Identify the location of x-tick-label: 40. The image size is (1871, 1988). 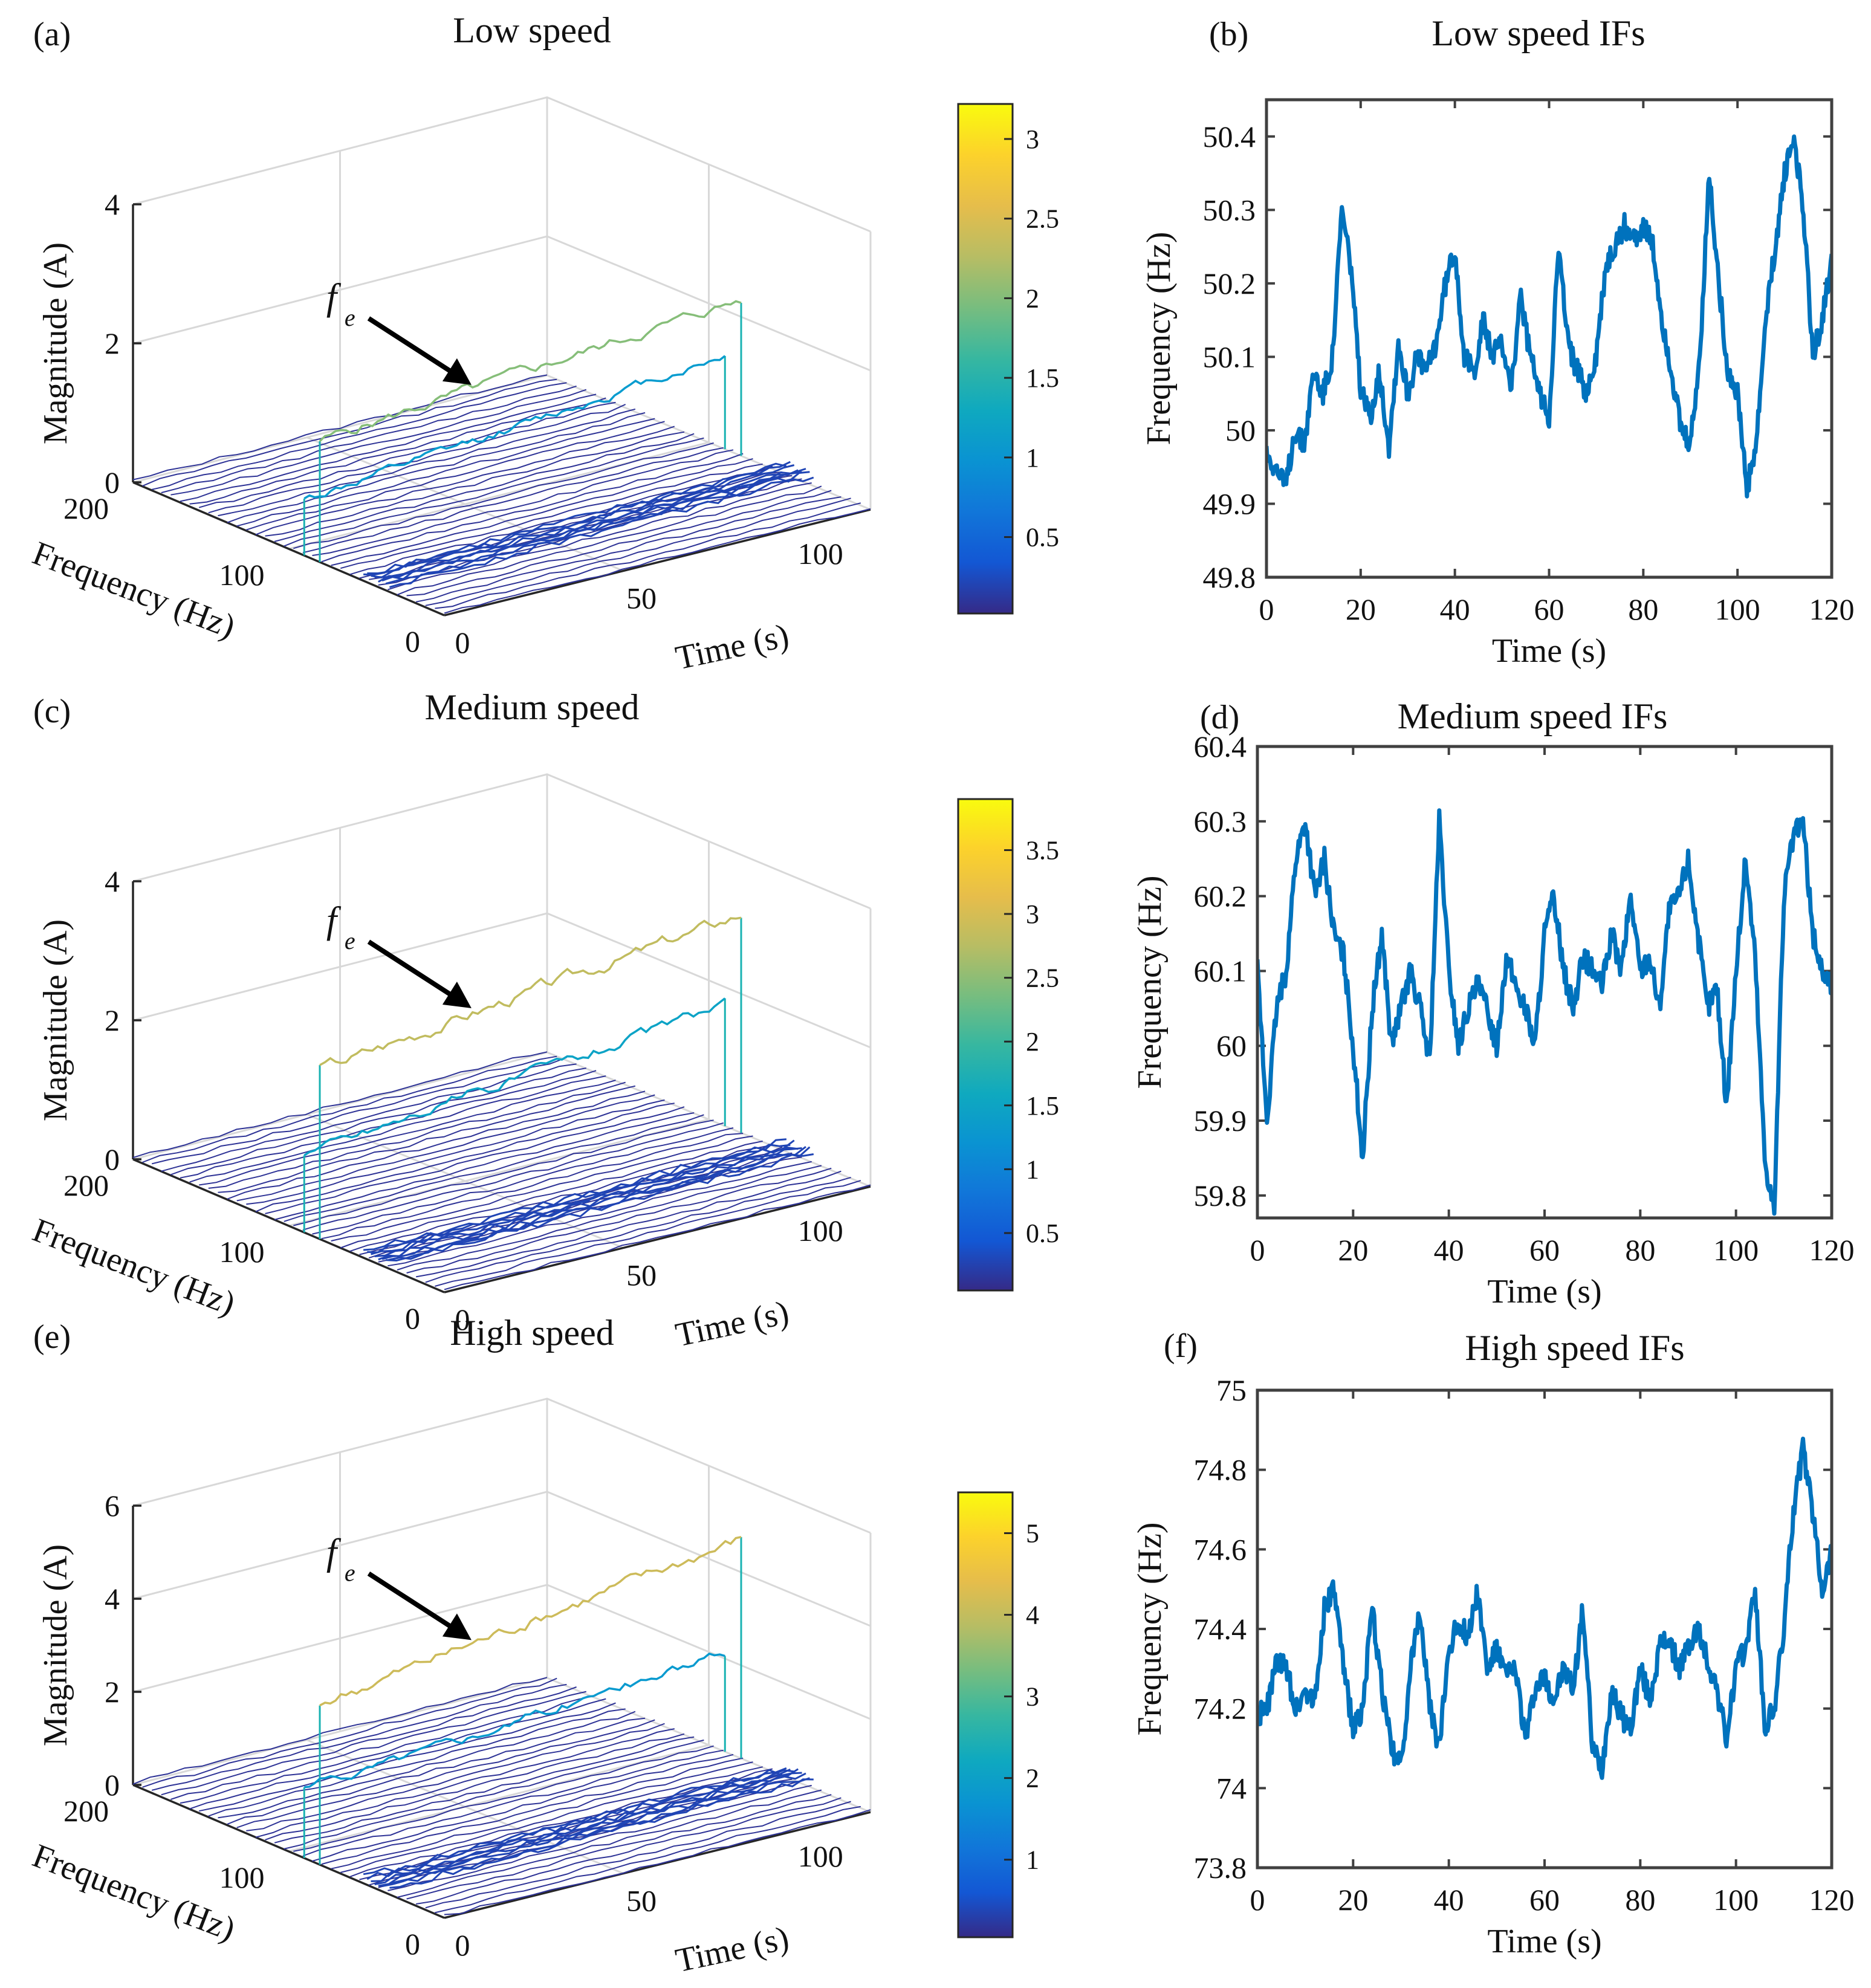
(1449, 1900).